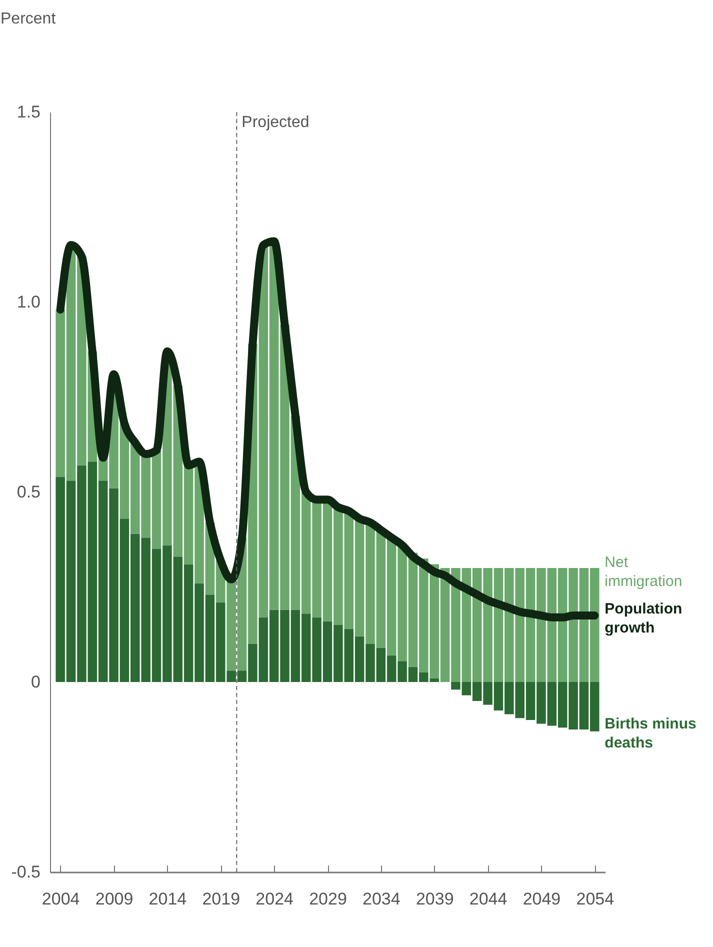  Describe the element at coordinates (275, 899) in the screenshot. I see `x-tick-label: 2024` at that location.